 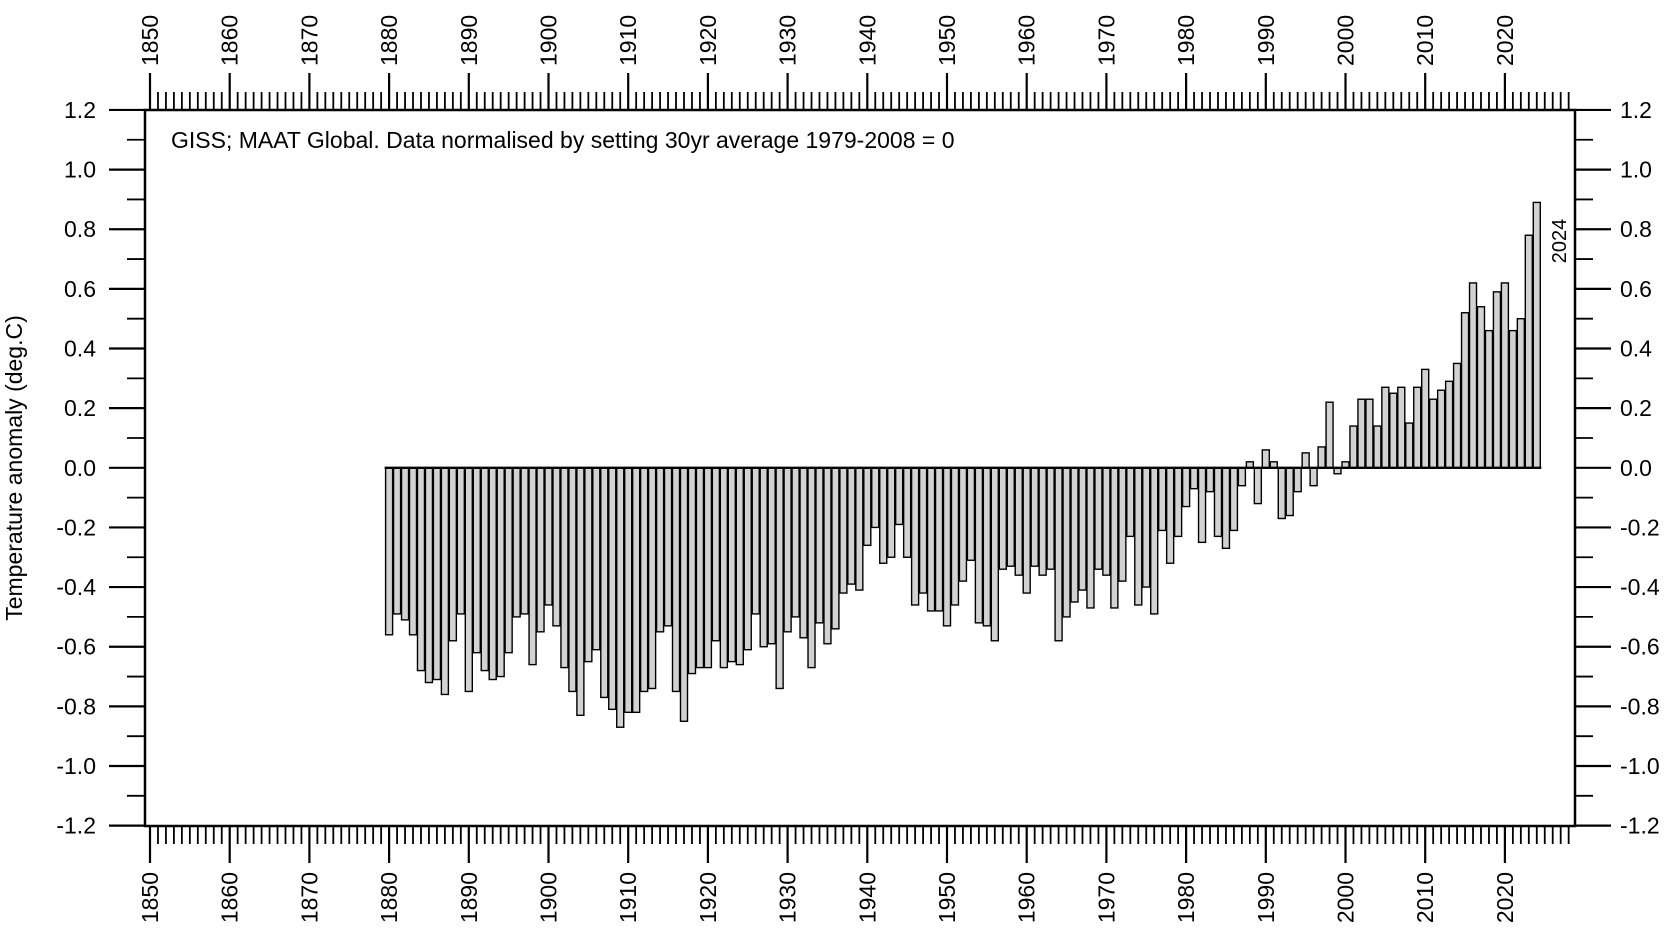 I want to click on bar-1969, so click(x=1098, y=518).